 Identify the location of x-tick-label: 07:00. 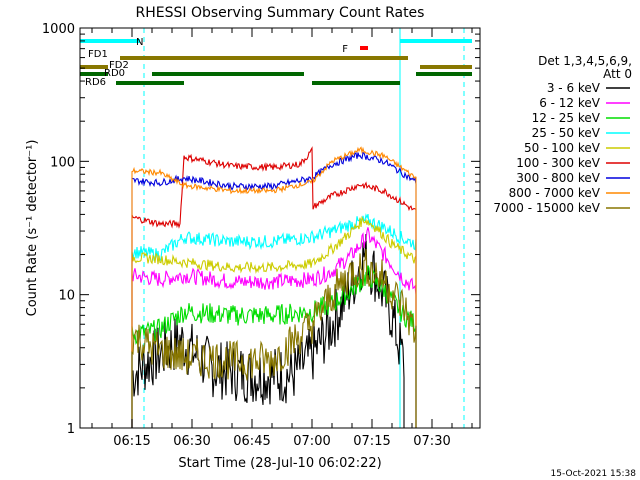
(311, 441).